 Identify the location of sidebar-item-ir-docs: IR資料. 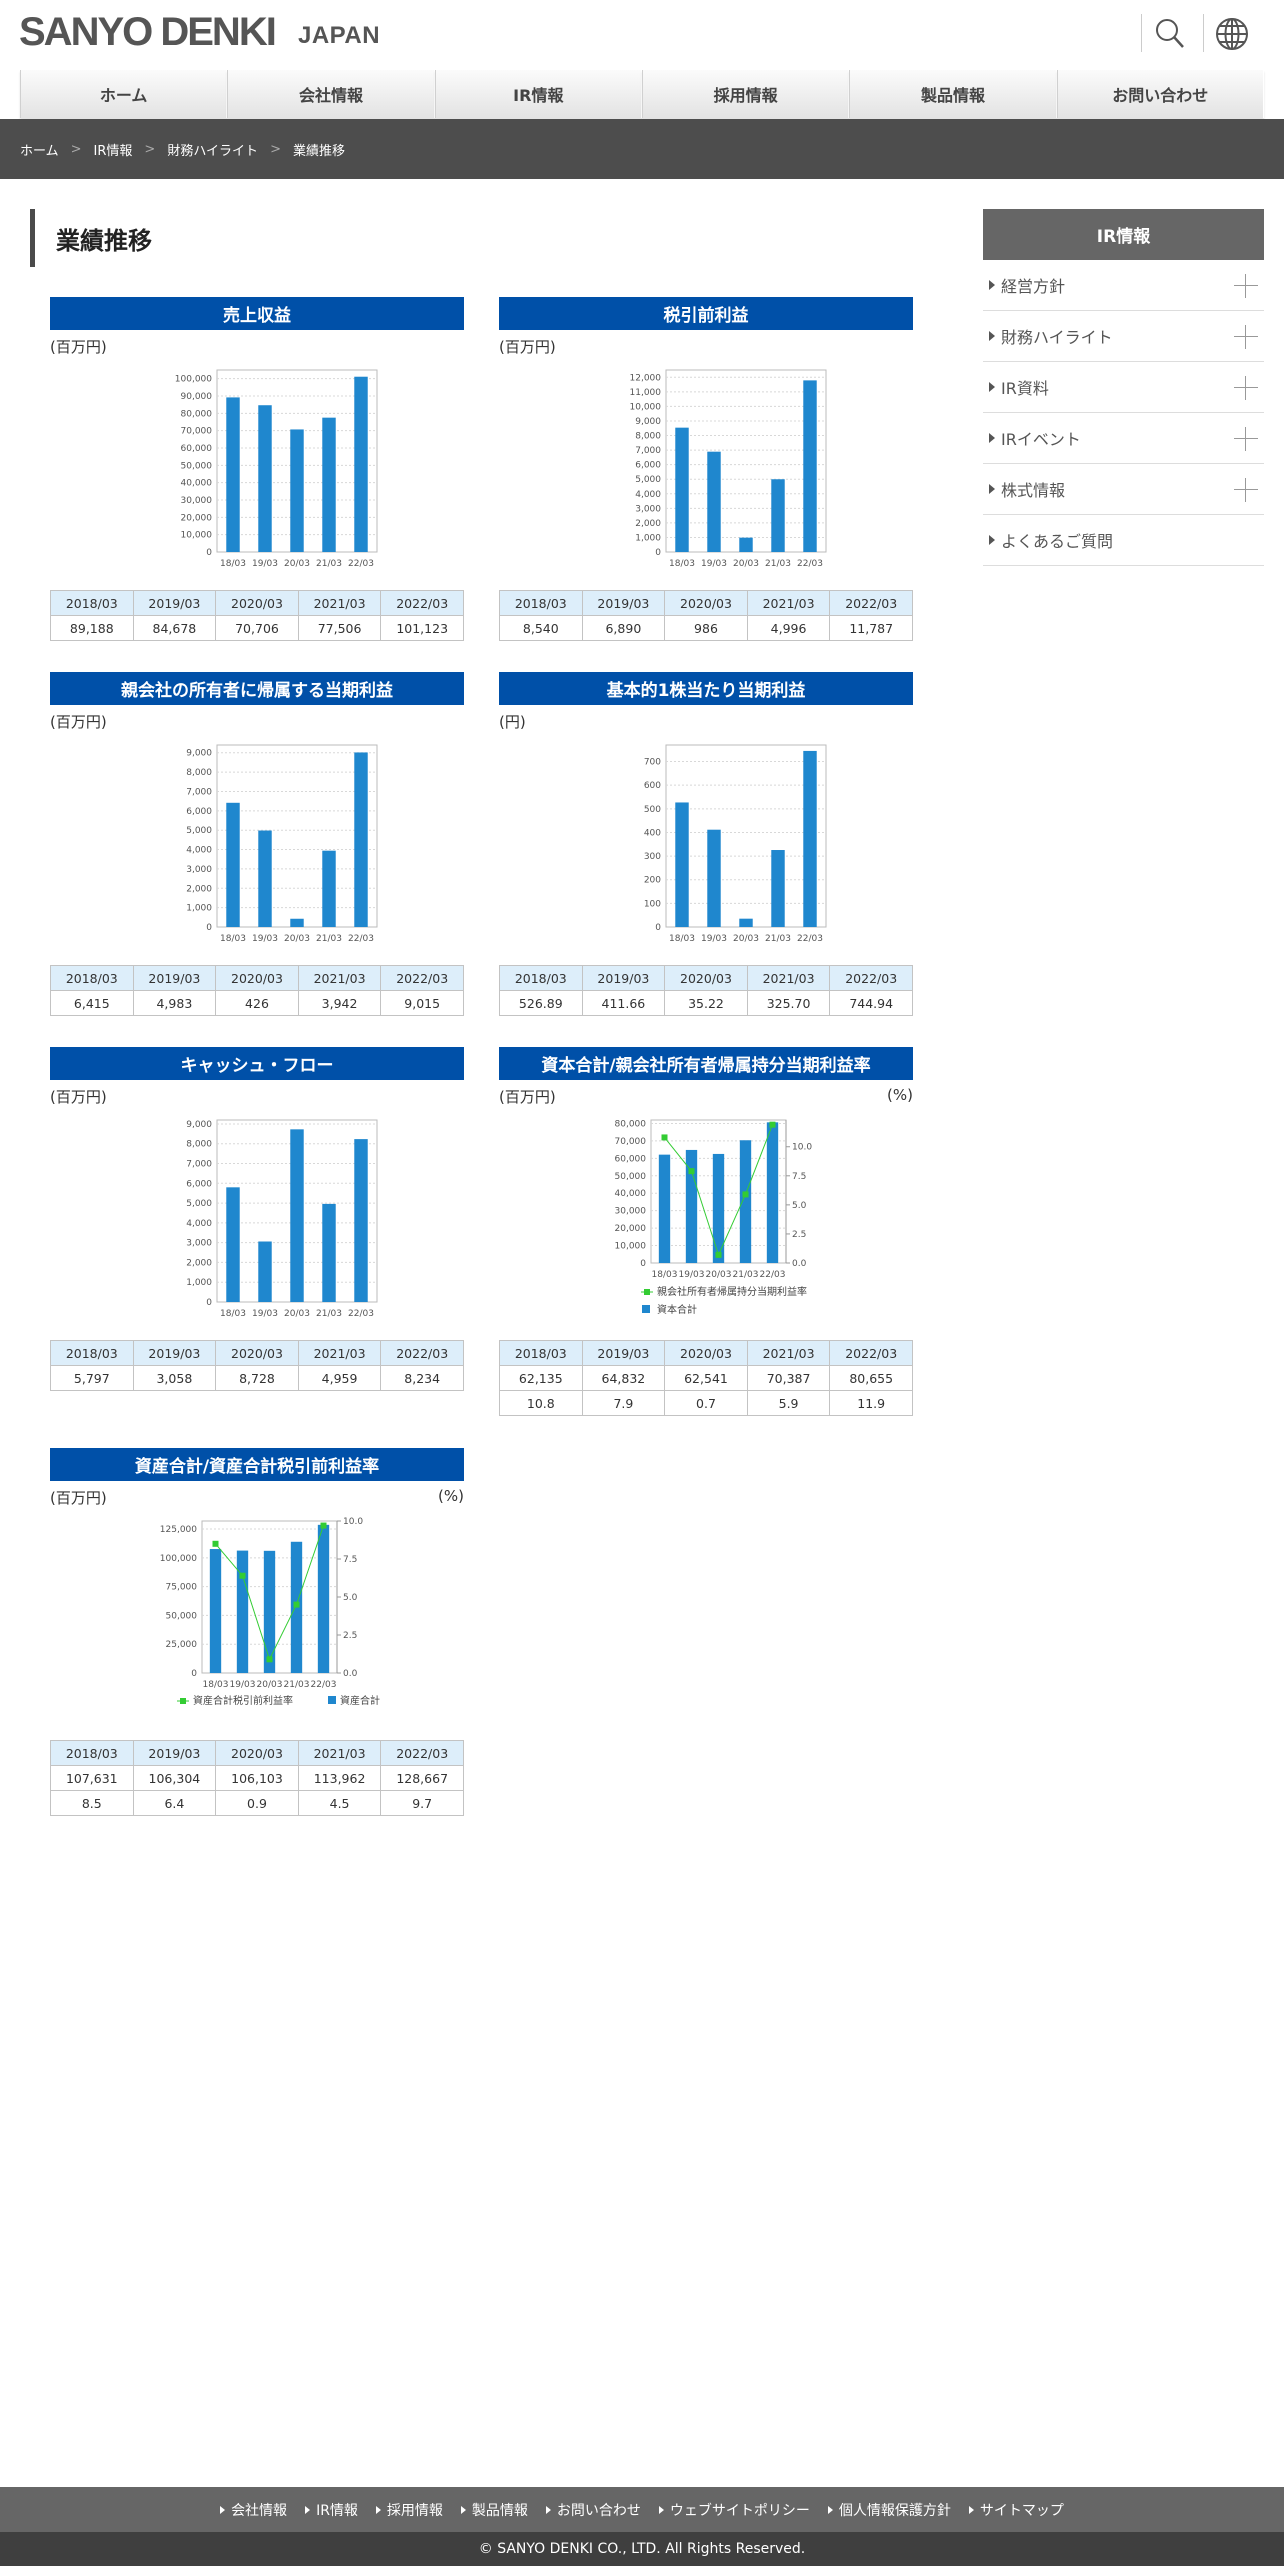
(1123, 387).